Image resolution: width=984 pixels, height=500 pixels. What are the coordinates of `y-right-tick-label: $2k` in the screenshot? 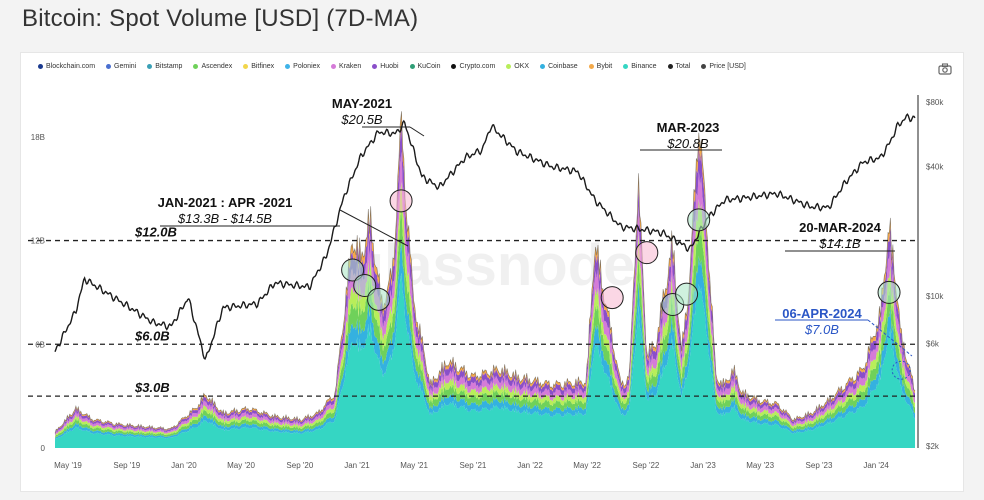 It's located at (933, 446).